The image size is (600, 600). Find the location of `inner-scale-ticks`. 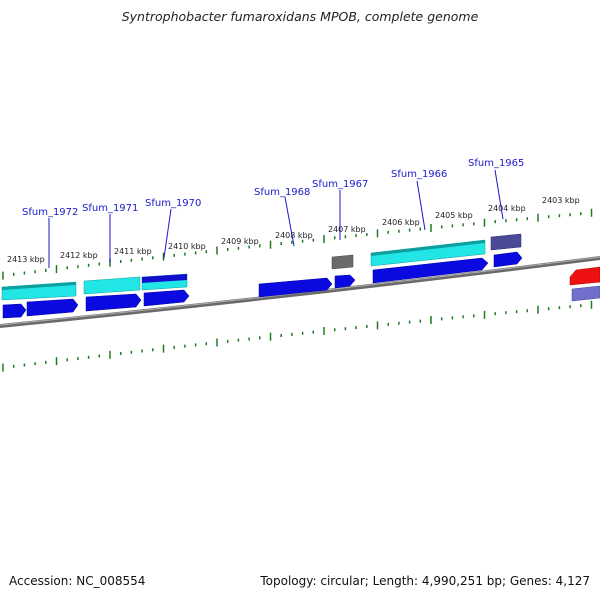

inner-scale-ticks is located at coordinates (297, 336).